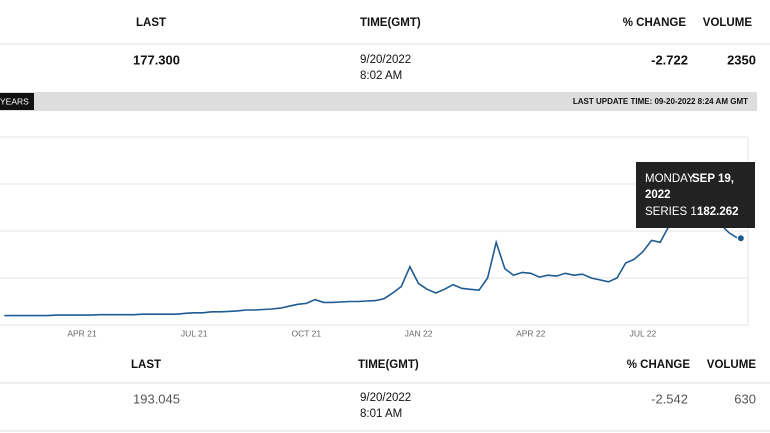 The width and height of the screenshot is (770, 433). What do you see at coordinates (745, 398) in the screenshot?
I see `cell: 630` at bounding box center [745, 398].